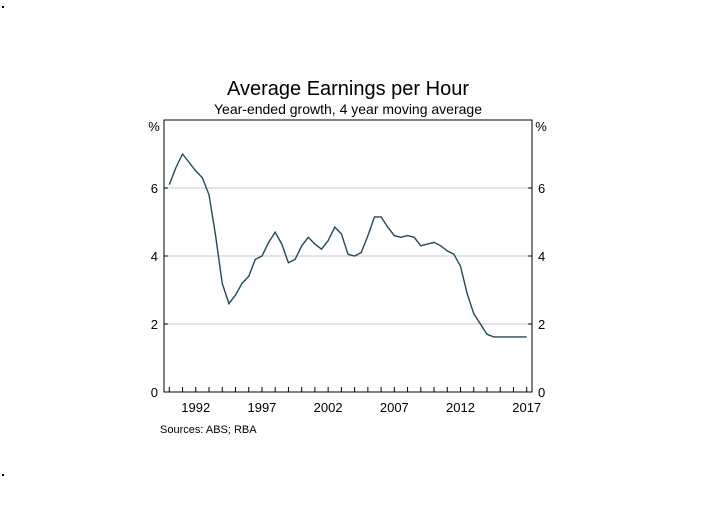 The image size is (704, 526). I want to click on x-tick-label-2012: 2012, so click(460, 407).